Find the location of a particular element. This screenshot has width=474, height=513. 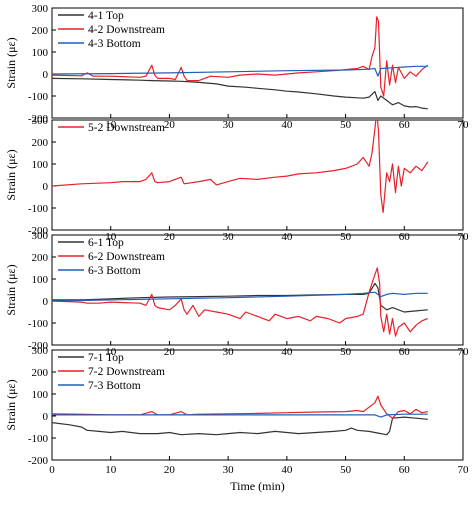

legend-label: 4-1 Top is located at coordinates (106, 16).